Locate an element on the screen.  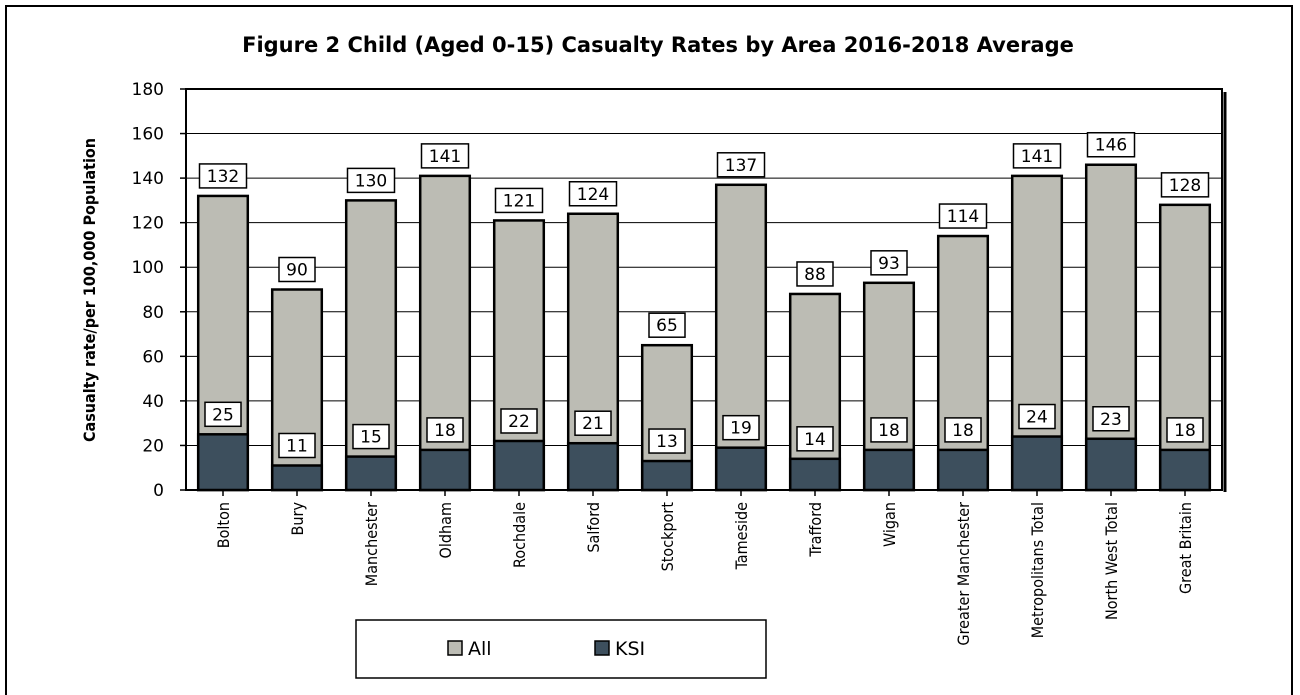
data-label-all: 114 is located at coordinates (963, 217).